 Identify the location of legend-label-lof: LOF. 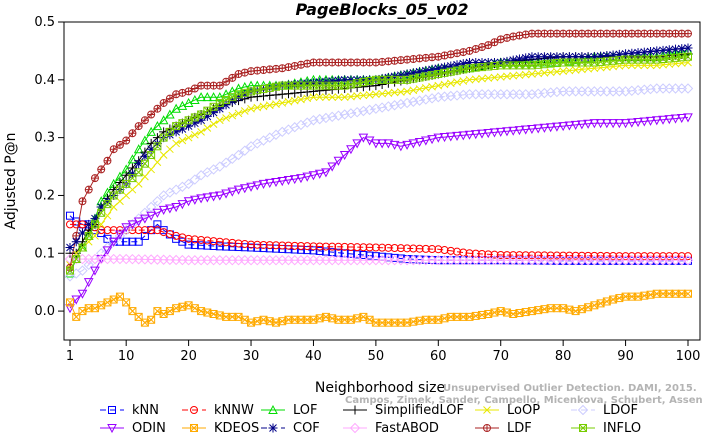
(305, 410).